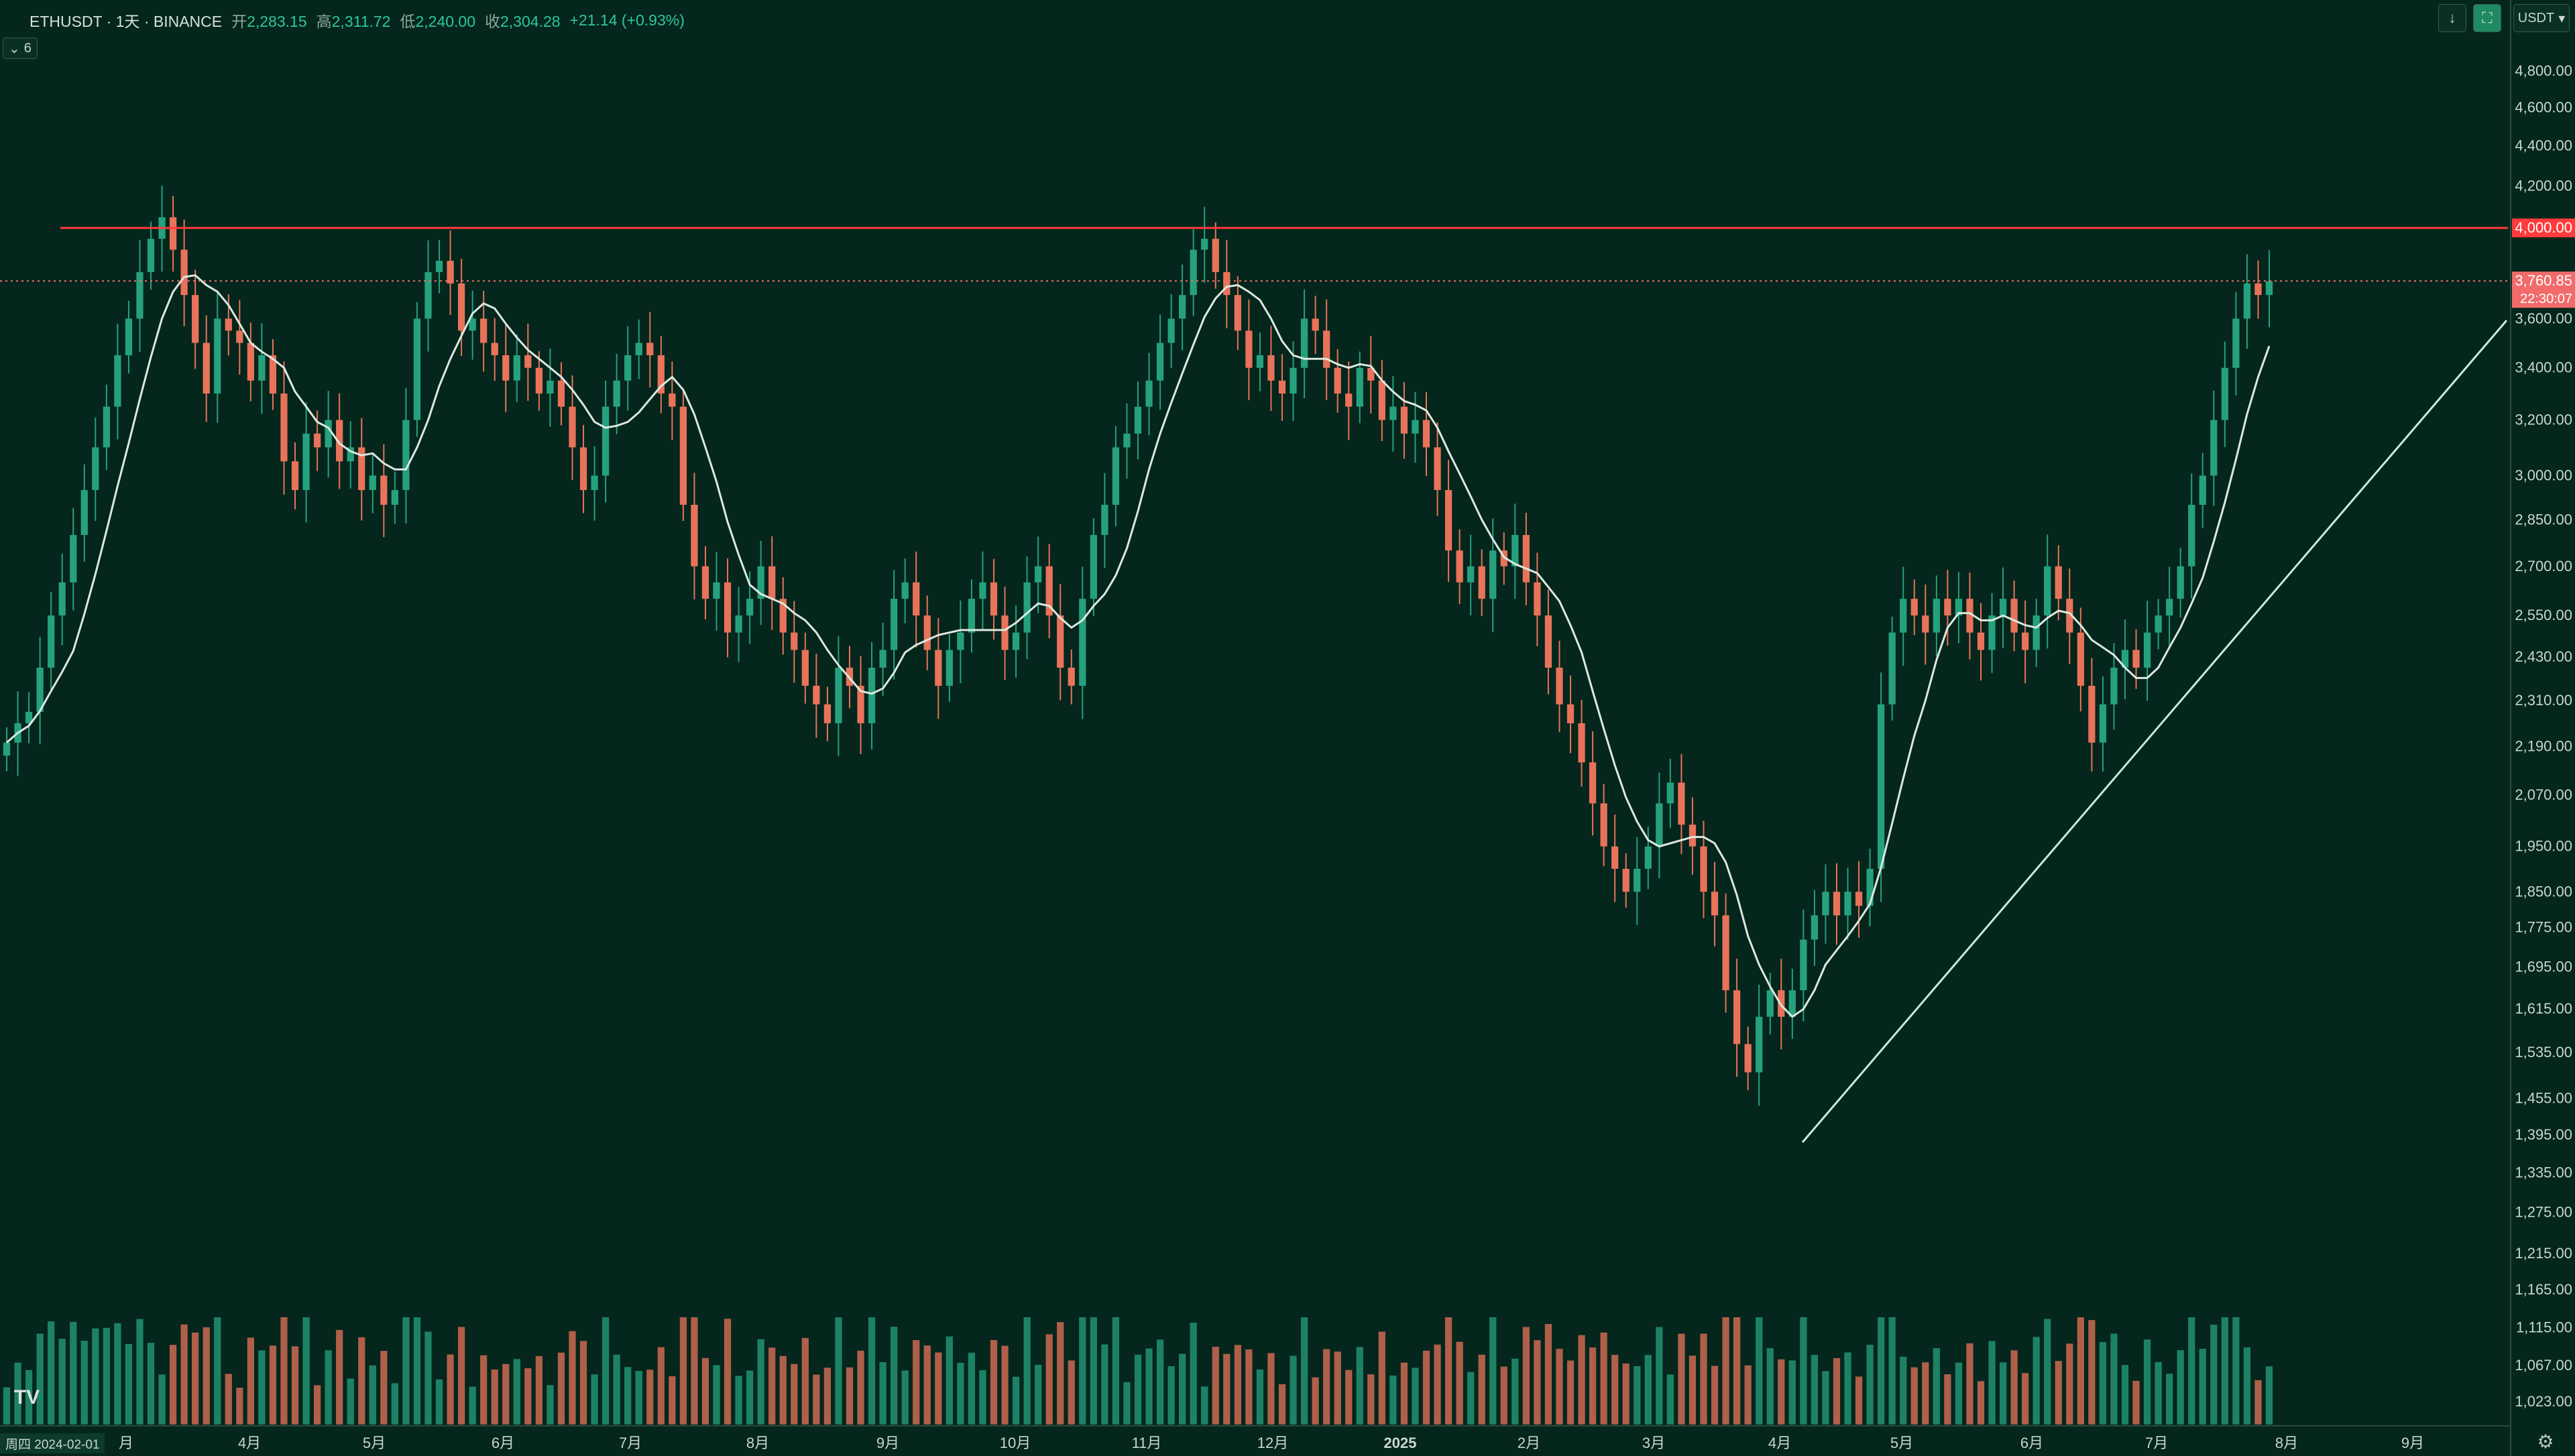 Image resolution: width=2575 pixels, height=1456 pixels. I want to click on price-tick-label: 1,165.00, so click(2543, 1289).